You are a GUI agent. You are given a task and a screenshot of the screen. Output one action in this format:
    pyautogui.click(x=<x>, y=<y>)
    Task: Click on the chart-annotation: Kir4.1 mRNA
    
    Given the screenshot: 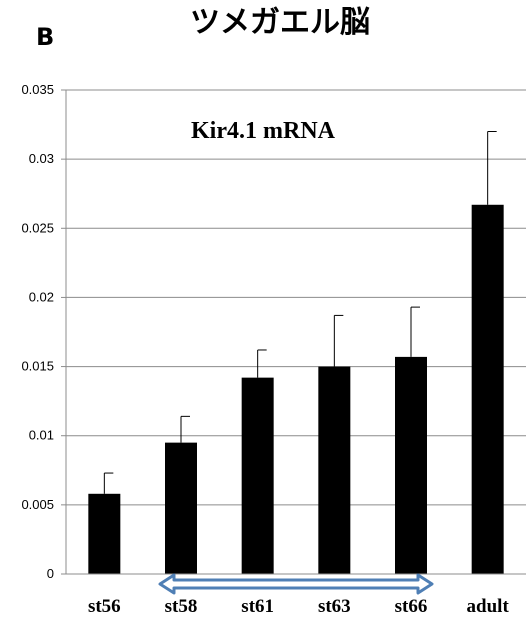 What is the action you would take?
    pyautogui.click(x=263, y=131)
    